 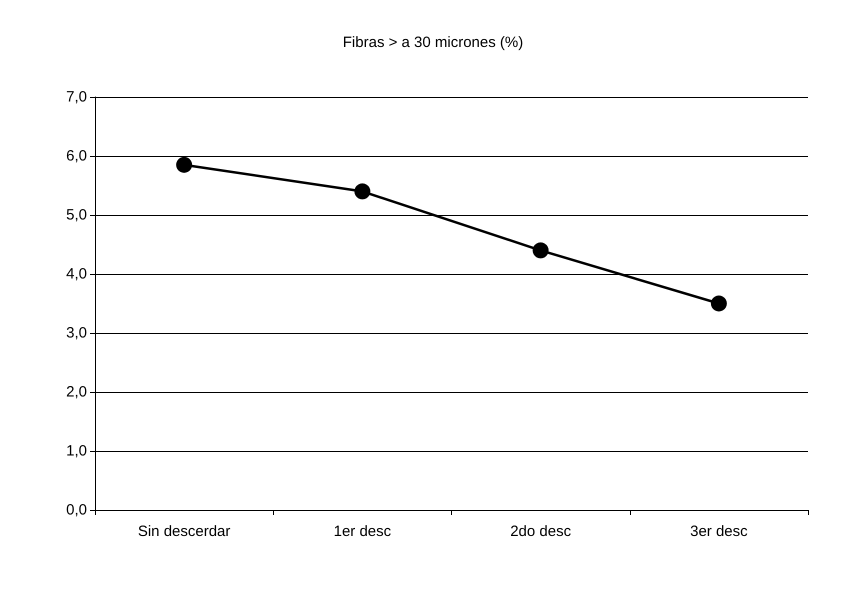 What do you see at coordinates (76, 451) in the screenshot?
I see `y-tick-label: 1,0` at bounding box center [76, 451].